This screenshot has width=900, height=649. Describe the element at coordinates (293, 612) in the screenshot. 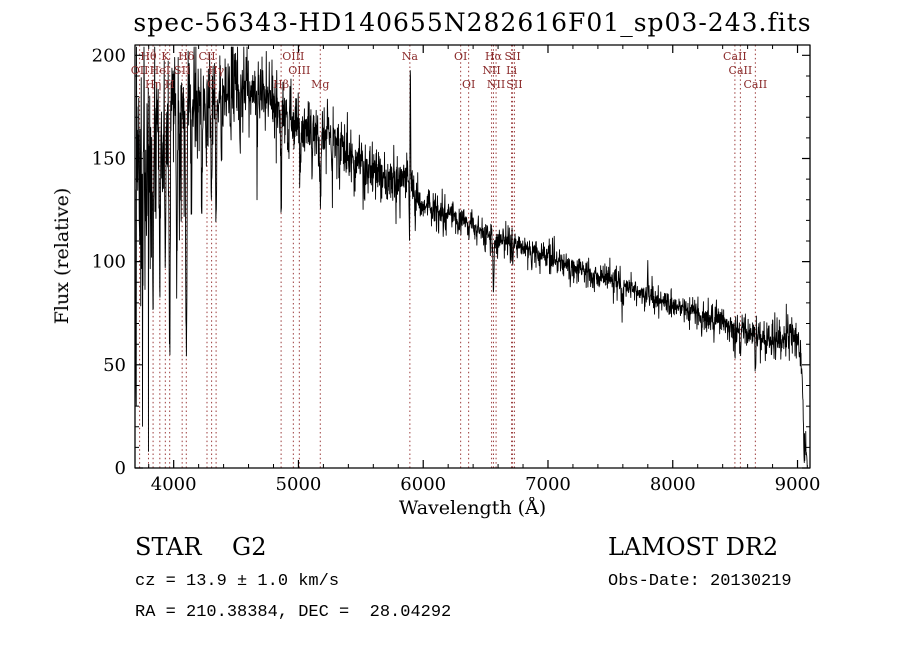

I see `ra-dec-text: RA = 210.38384, DEC = 28.04292` at that location.